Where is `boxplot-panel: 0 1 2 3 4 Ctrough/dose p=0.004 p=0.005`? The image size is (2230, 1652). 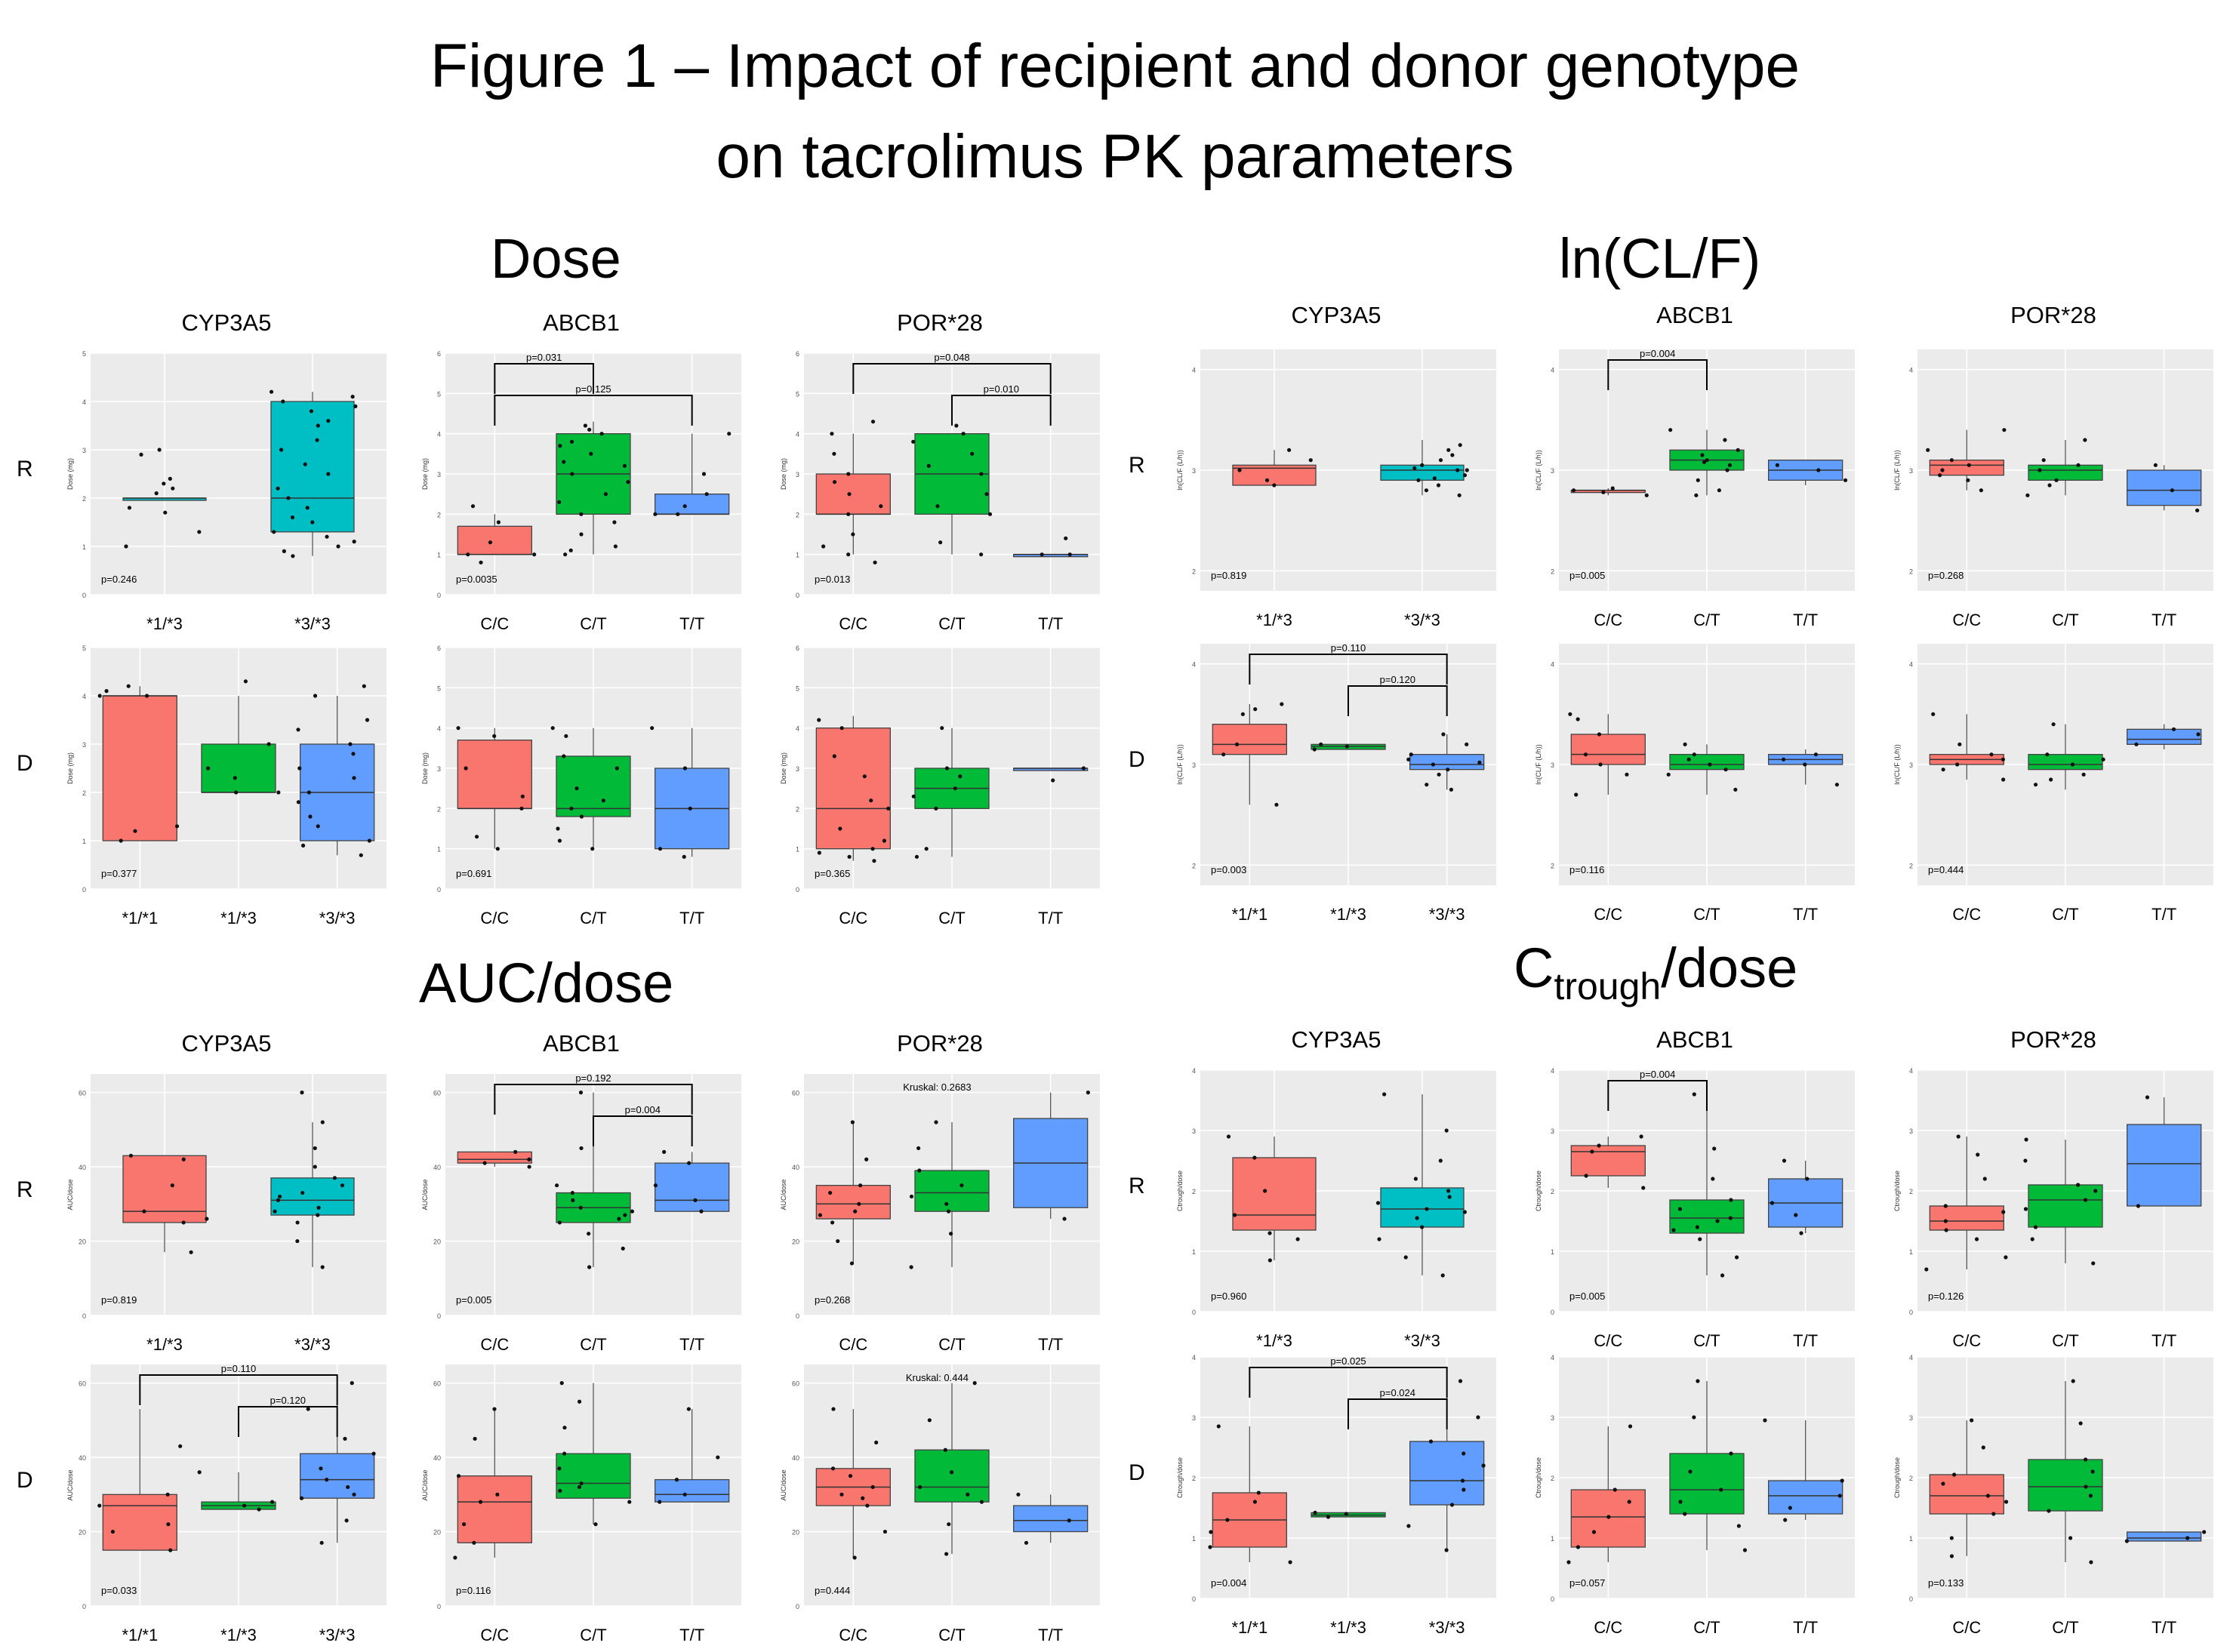 boxplot-panel: 0 1 2 3 4 Ctrough/dose p=0.004 p=0.005 is located at coordinates (1695, 1191).